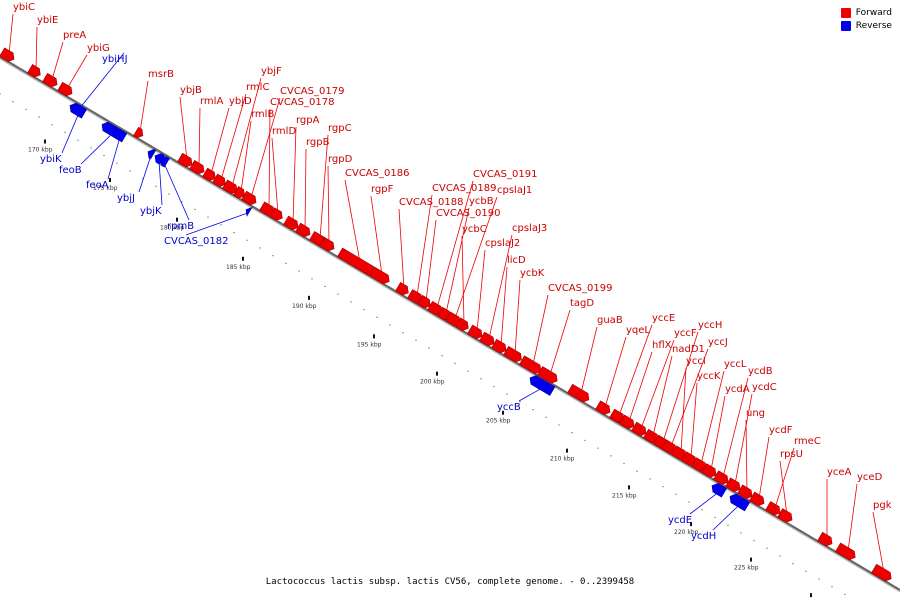 This screenshot has width=900, height=600. What do you see at coordinates (791, 454) in the screenshot?
I see `gene-label-rpsU: rpsU` at bounding box center [791, 454].